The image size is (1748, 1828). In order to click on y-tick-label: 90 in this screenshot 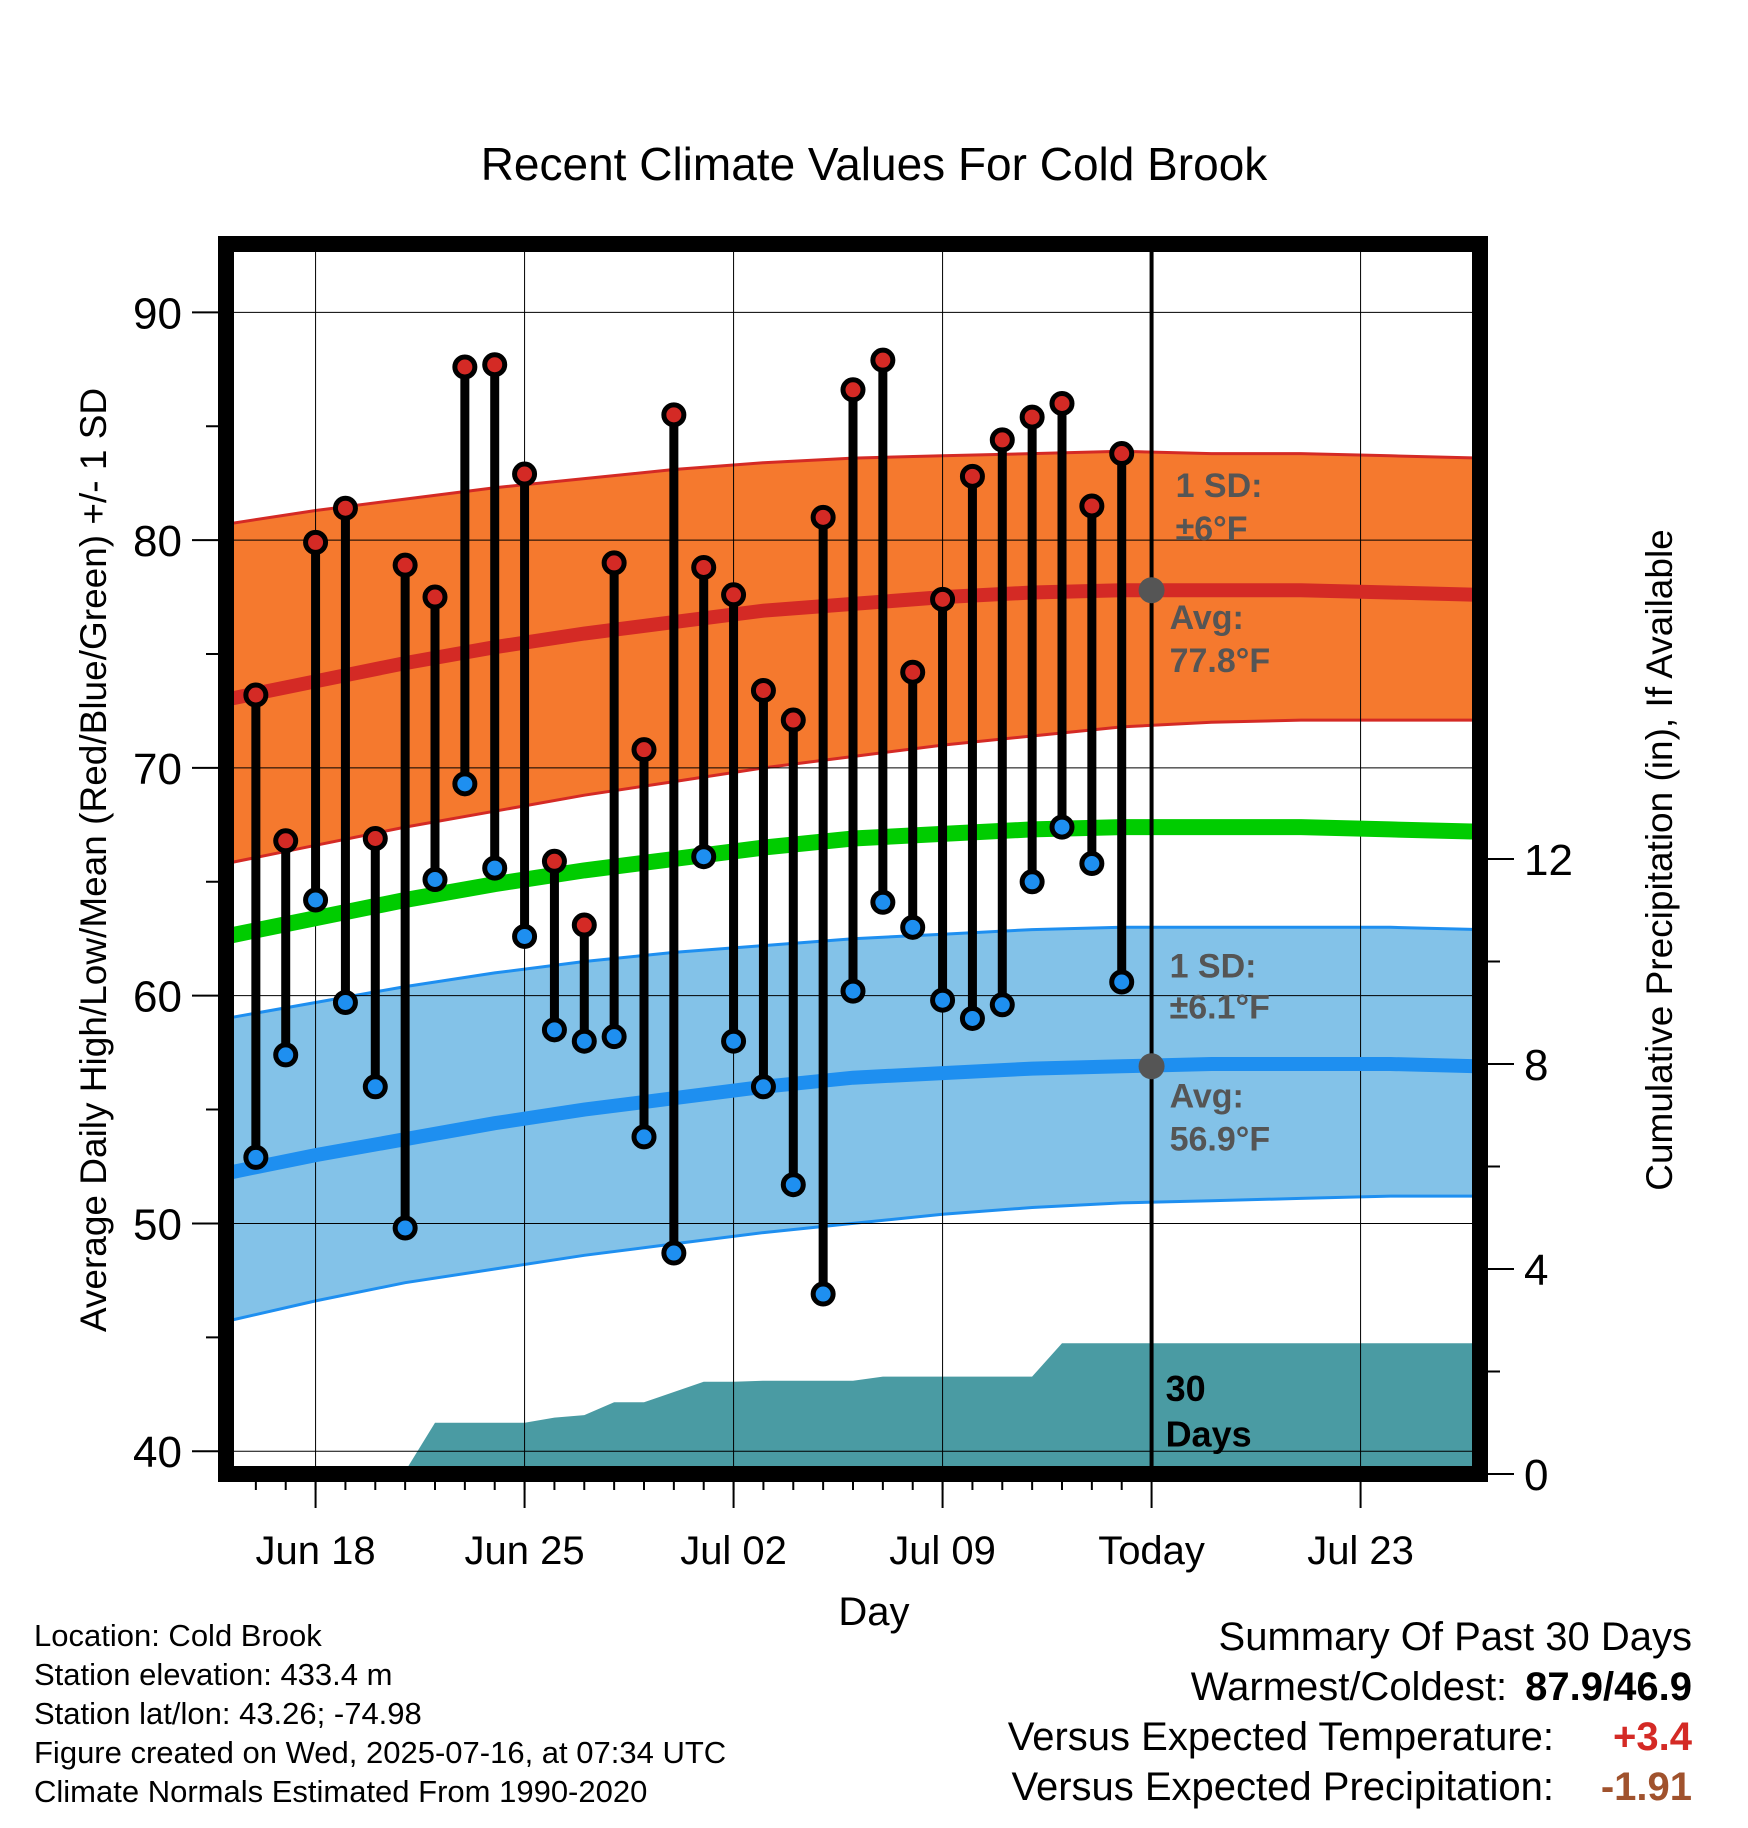, I will do `click(157, 313)`.